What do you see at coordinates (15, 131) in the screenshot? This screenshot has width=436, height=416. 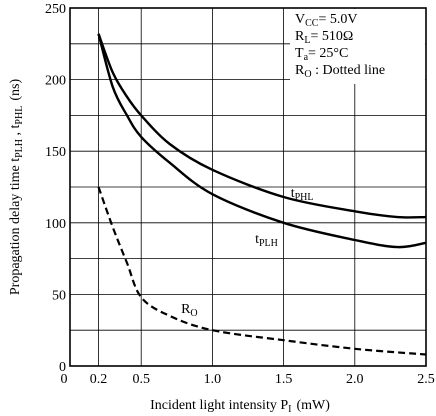 I see `y-axis-title-sep: , t` at bounding box center [15, 131].